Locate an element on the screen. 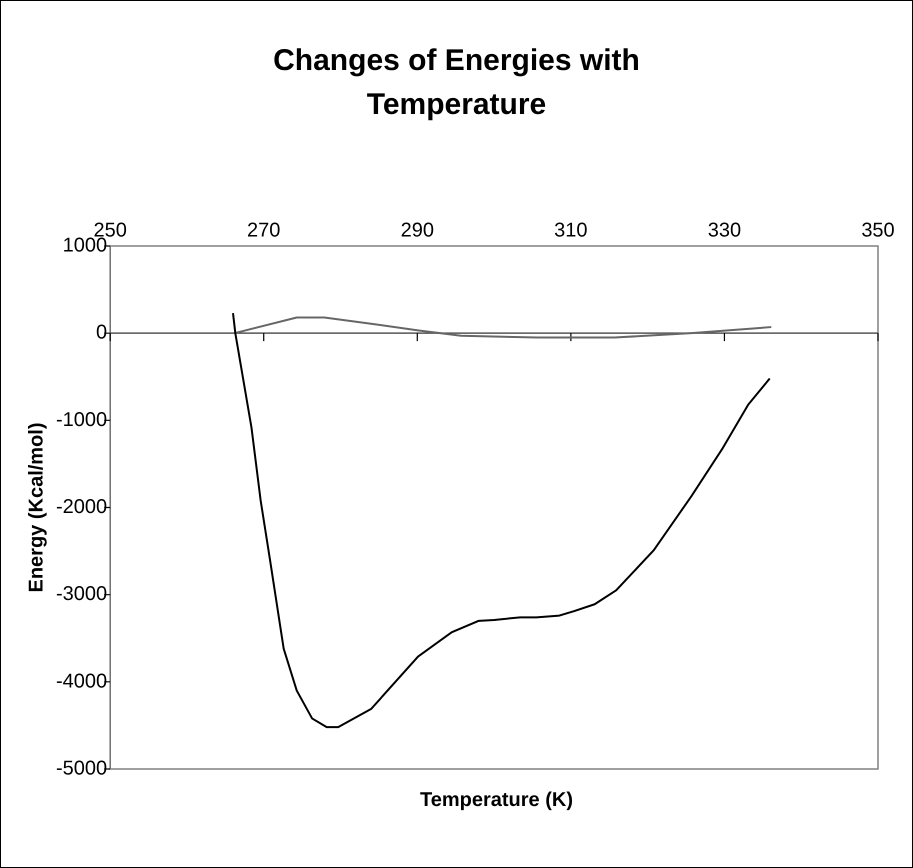 The width and height of the screenshot is (913, 868). y-tick-label: -3000 is located at coordinates (82, 594).